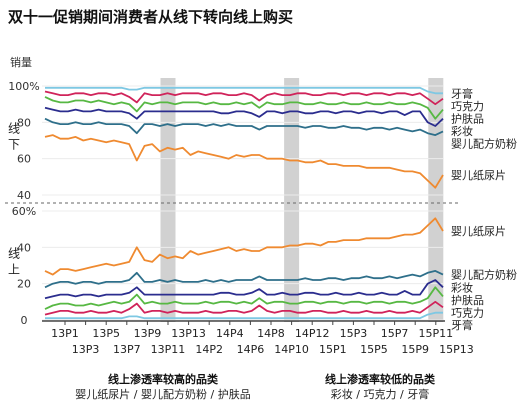 The height and width of the screenshot is (414, 529). Describe the element at coordinates (168, 200) in the screenshot. I see `promo-band-13P11` at that location.